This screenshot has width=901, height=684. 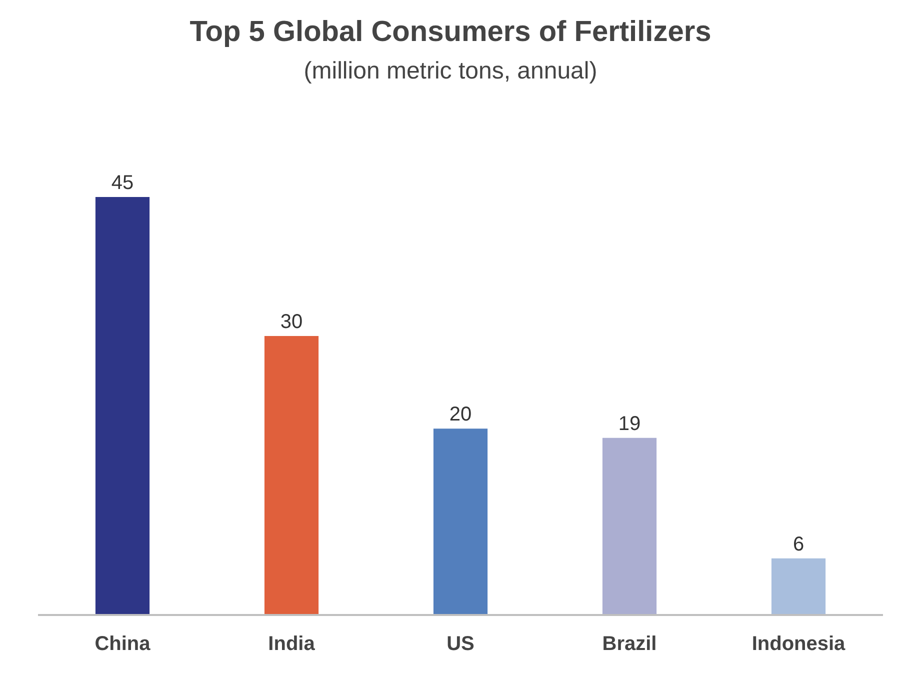 What do you see at coordinates (451, 71) in the screenshot?
I see `chart-subtitle: (million metric tons, annual)` at bounding box center [451, 71].